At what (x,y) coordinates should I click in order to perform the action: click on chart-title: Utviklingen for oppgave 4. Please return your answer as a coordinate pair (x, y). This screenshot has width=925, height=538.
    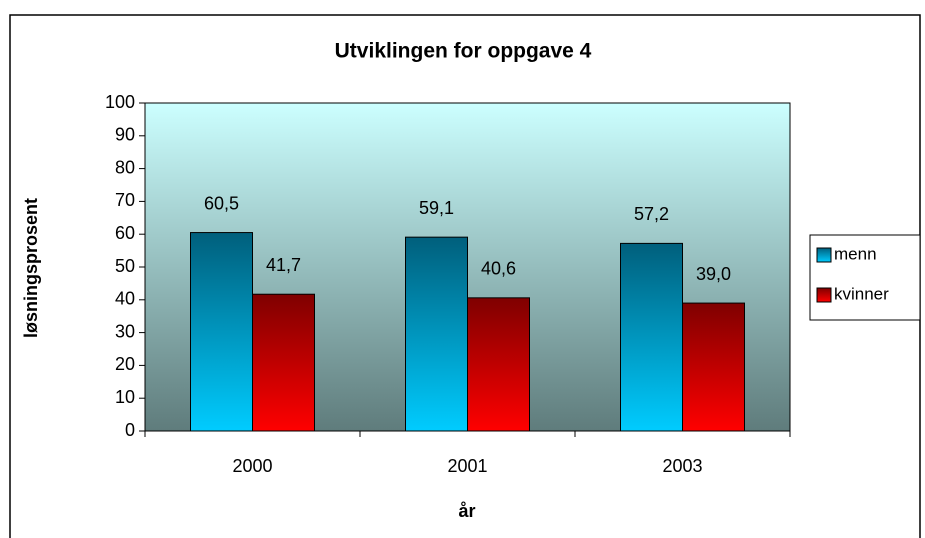
    Looking at the image, I should click on (463, 51).